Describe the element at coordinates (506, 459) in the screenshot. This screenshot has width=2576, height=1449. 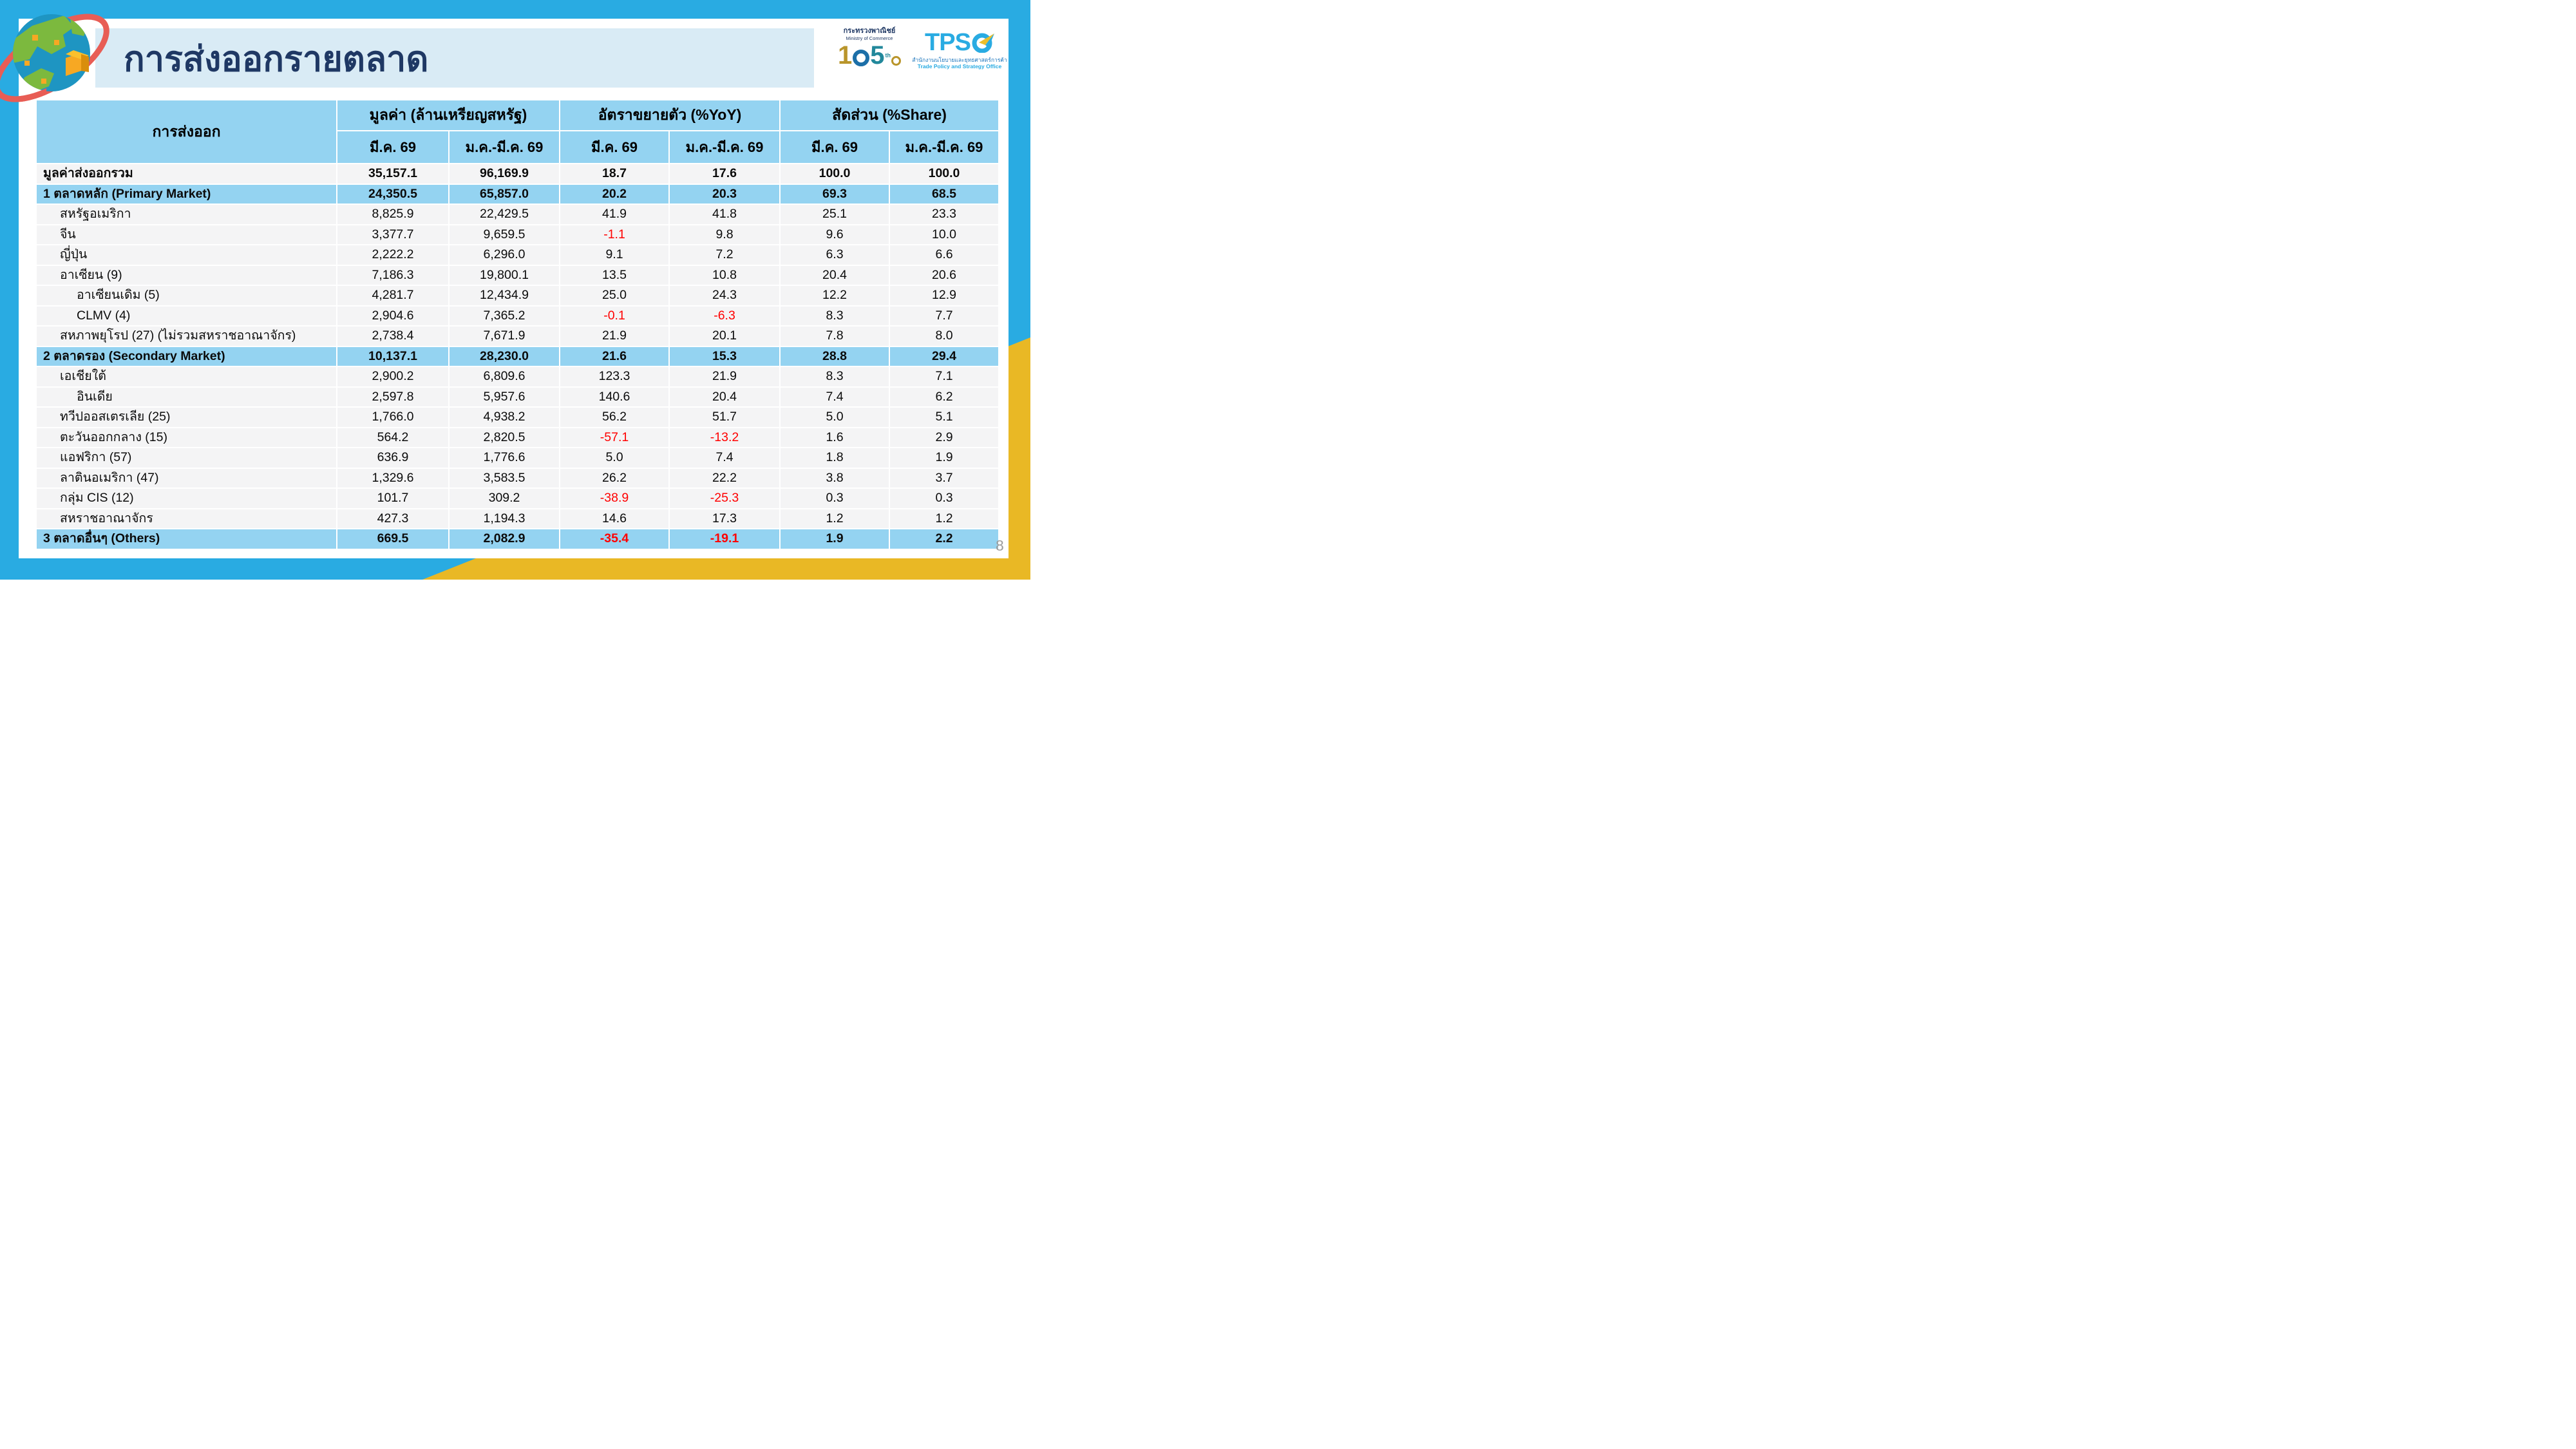
I see `cell-value: 1,776.6` at that location.